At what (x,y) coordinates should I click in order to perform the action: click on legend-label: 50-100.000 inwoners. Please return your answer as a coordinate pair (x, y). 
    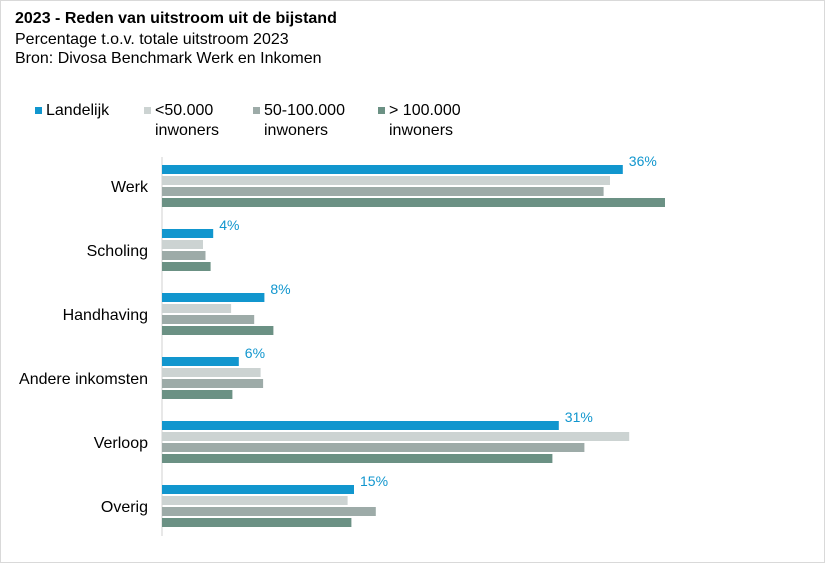
    Looking at the image, I should click on (304, 120).